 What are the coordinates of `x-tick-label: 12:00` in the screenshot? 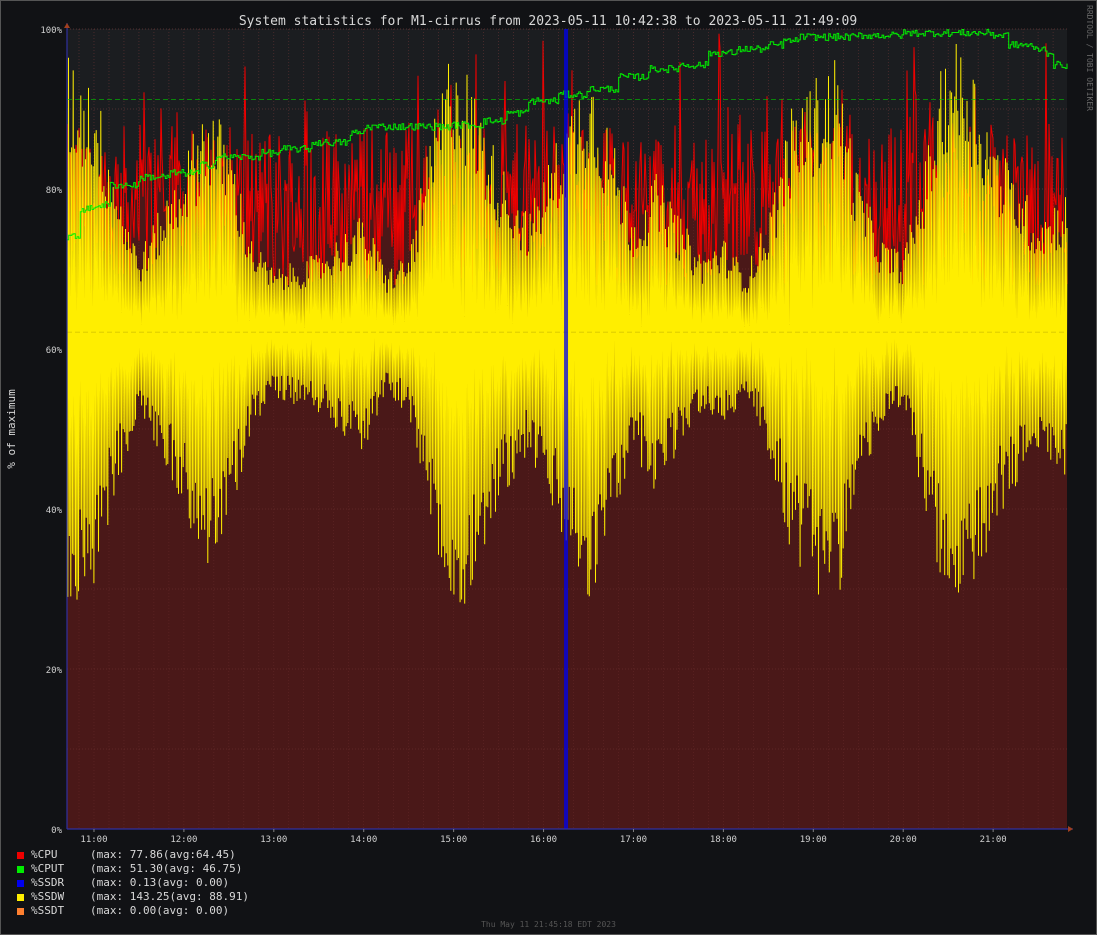 It's located at (183, 840).